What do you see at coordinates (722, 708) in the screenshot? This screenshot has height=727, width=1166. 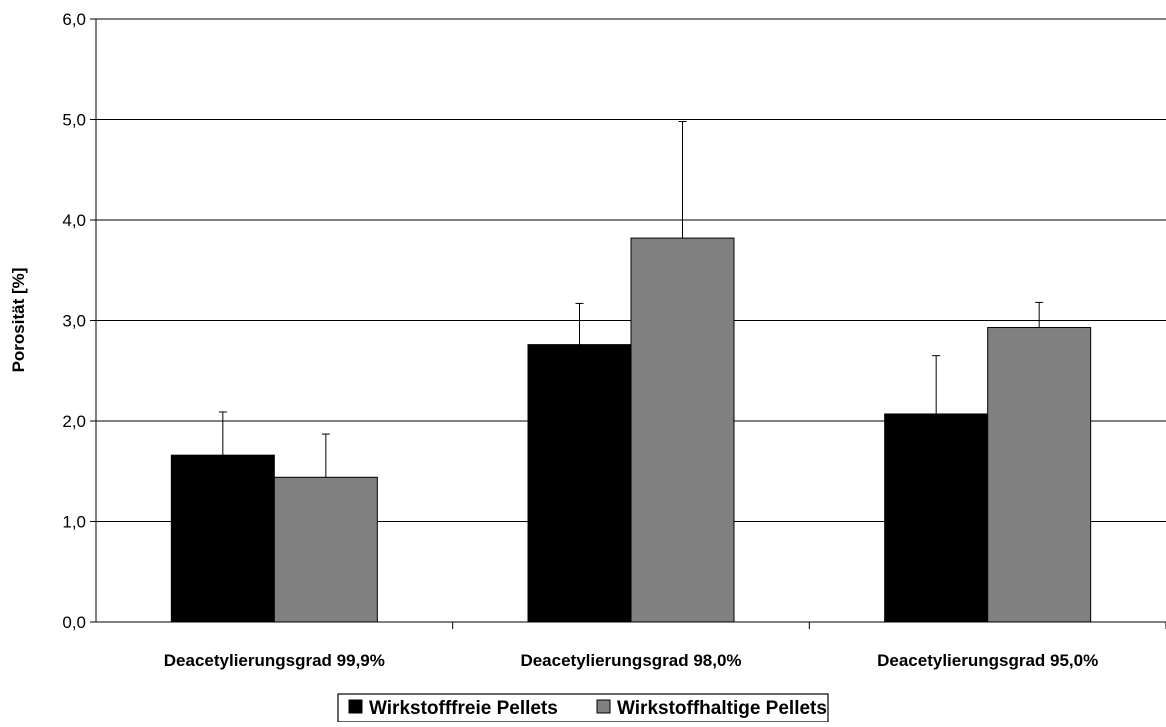 I see `legend-label-wirkstoffhaltige: Wirkstoffhaltige Pellets` at bounding box center [722, 708].